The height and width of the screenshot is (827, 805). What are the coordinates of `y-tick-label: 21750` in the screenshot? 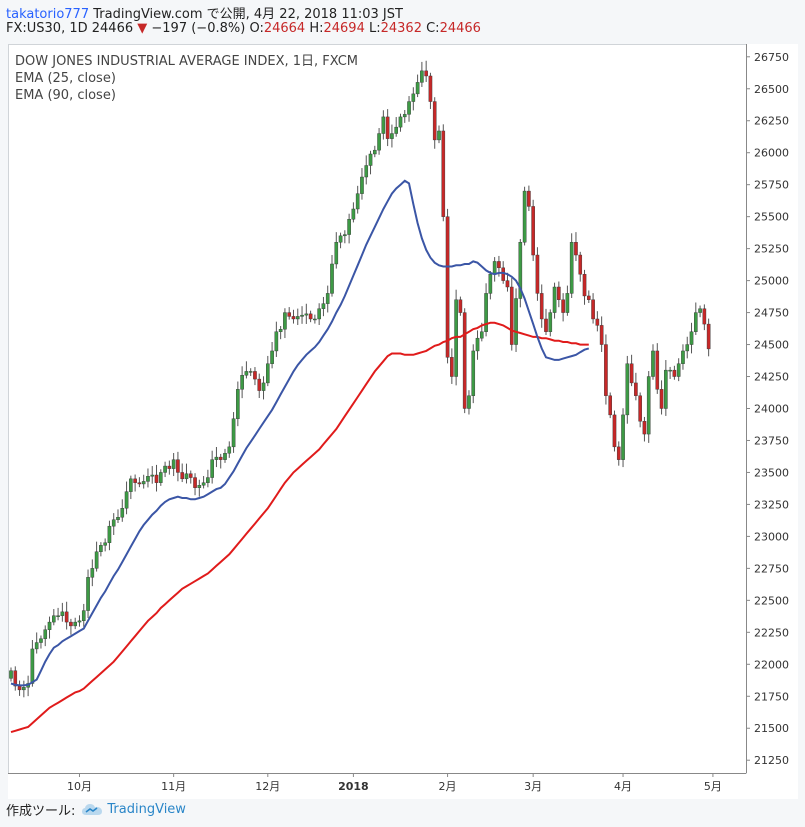 It's located at (771, 696).